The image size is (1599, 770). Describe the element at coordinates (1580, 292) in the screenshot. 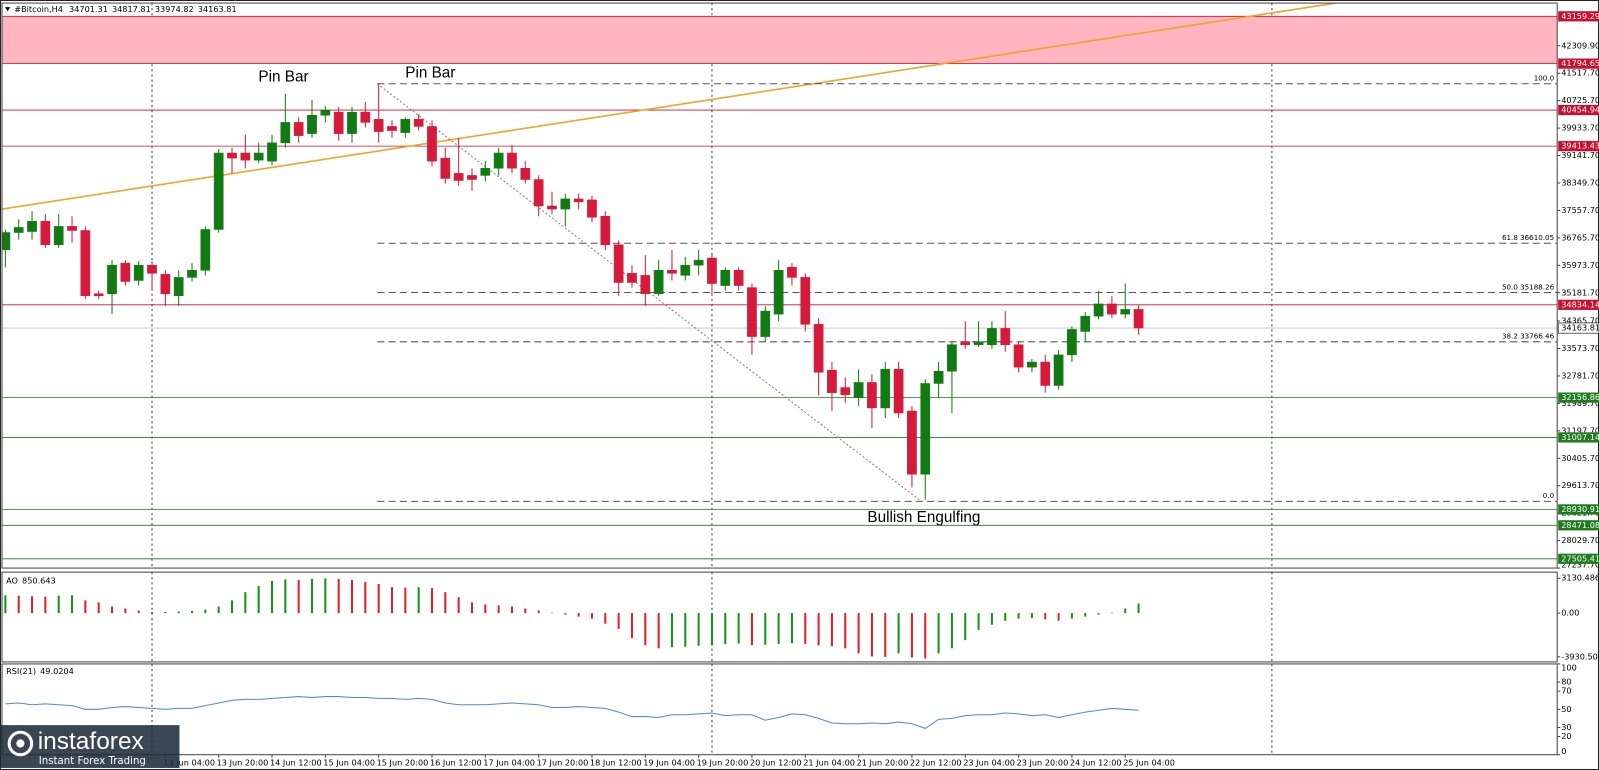

I see `y-tick-label: 35181.70` at that location.